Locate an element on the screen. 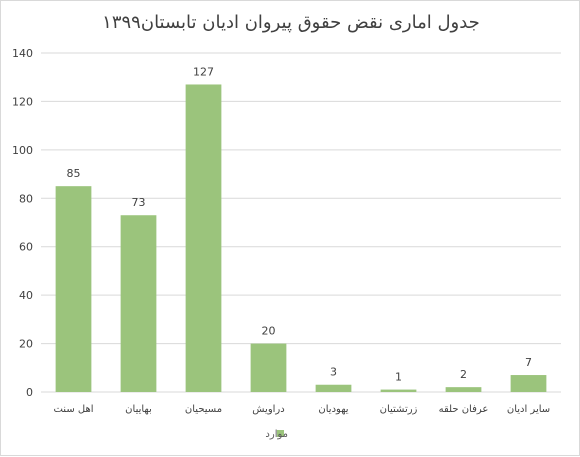 The height and width of the screenshot is (457, 580). data-label: 7 is located at coordinates (528, 362).